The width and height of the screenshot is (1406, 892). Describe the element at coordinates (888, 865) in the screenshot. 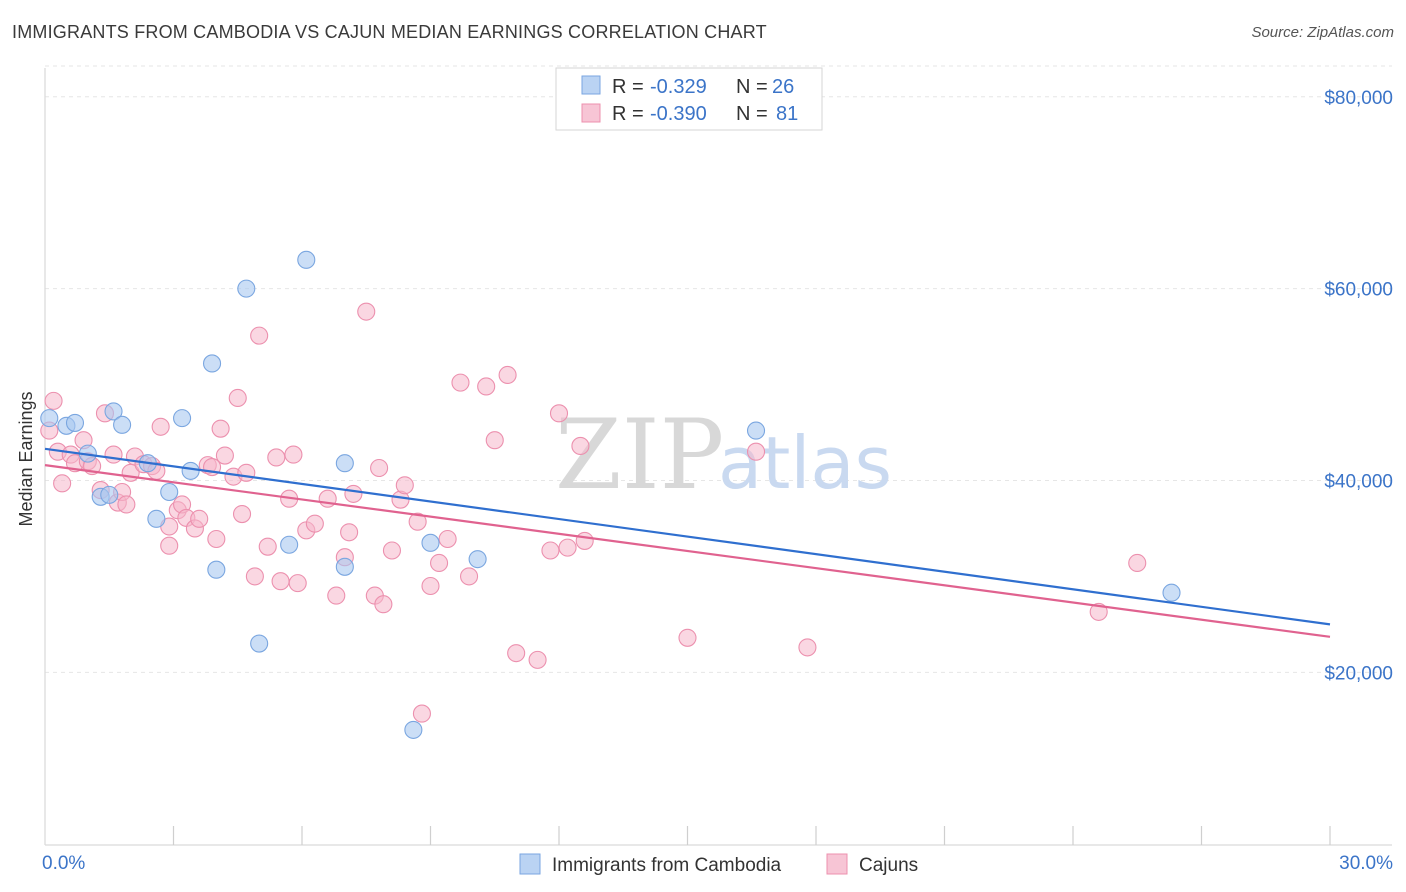

I see `bottom-legend-label-cajun: Cajuns` at that location.